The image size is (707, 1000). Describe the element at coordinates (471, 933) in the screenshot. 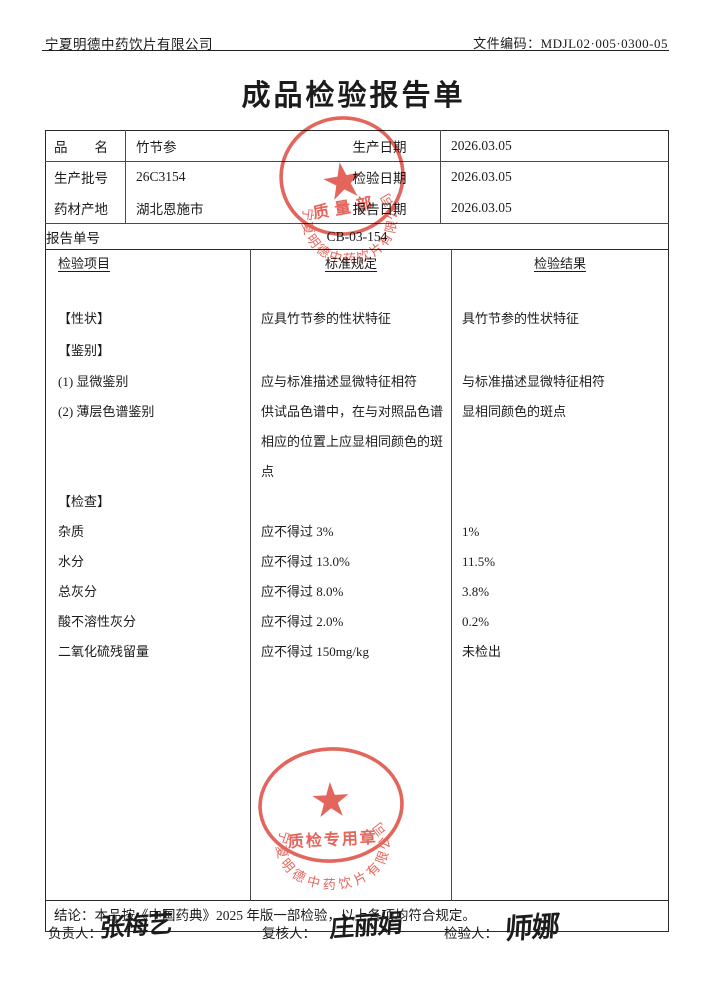

I see `inspector-label: 检验人：` at that location.